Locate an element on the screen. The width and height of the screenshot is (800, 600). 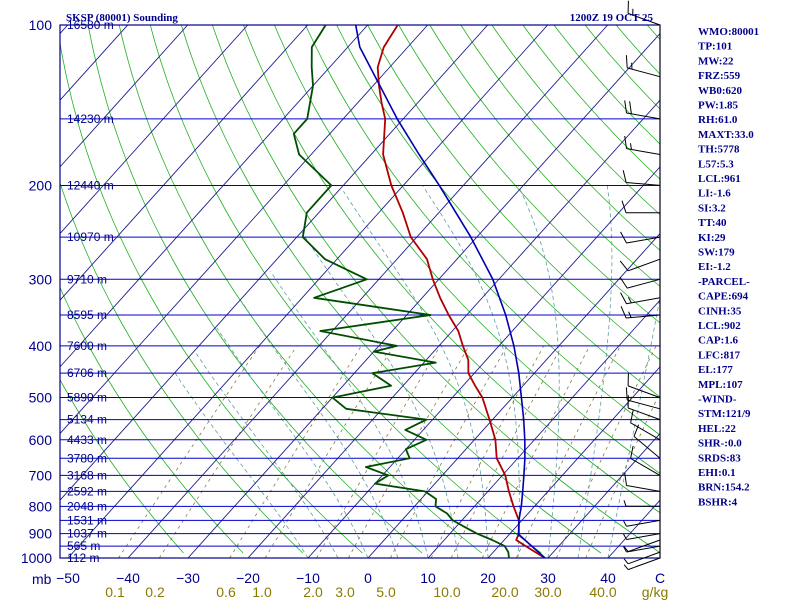
index-line: -WIND- is located at coordinates (717, 400).